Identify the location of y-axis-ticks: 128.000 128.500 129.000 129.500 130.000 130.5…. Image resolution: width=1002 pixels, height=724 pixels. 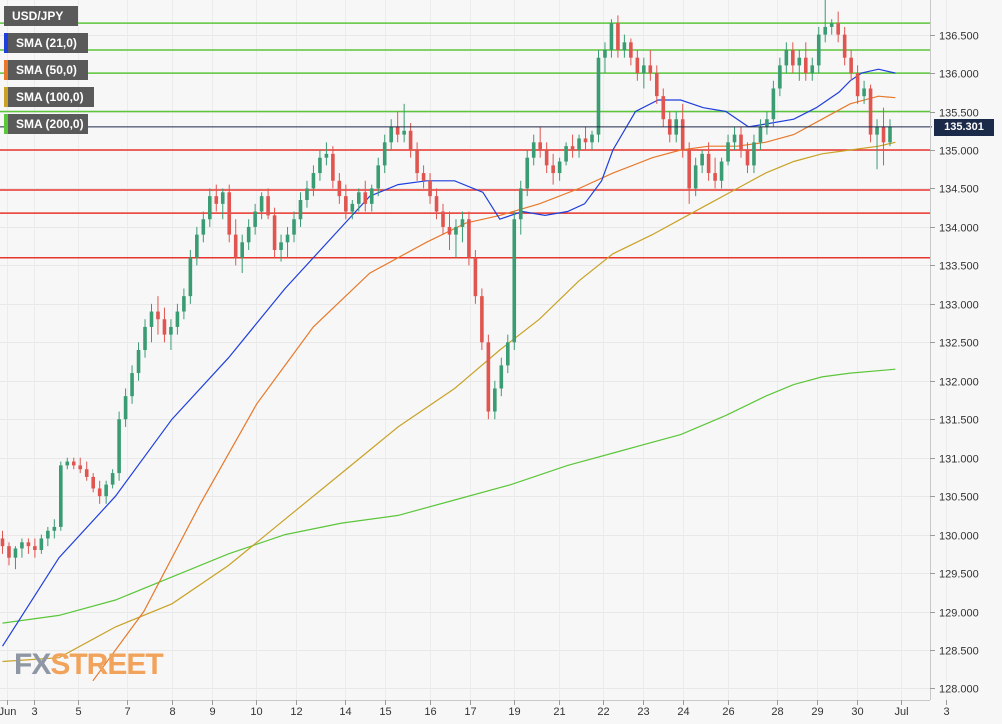
(954, 363).